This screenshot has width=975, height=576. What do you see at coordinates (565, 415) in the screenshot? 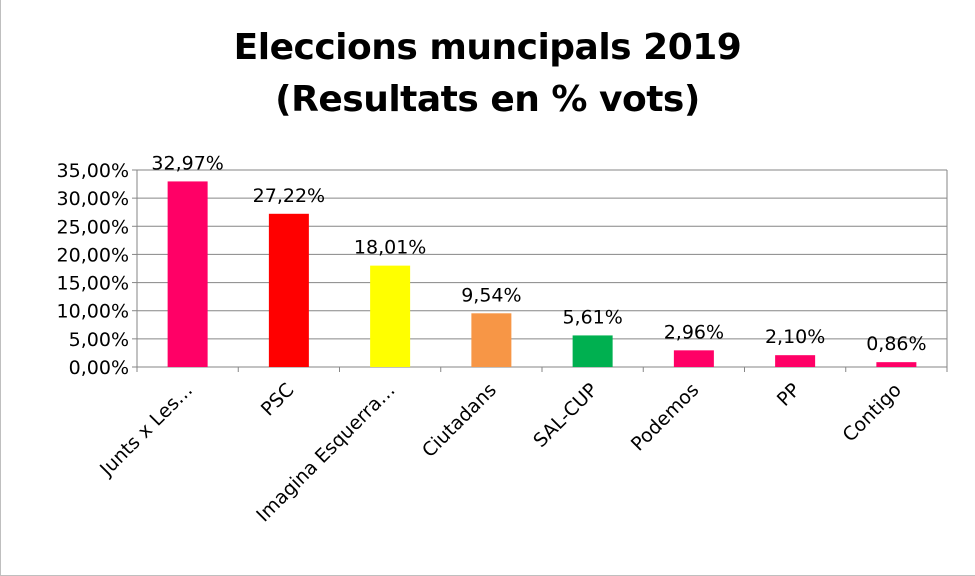
I see `category-label: SAL-CUP` at bounding box center [565, 415].